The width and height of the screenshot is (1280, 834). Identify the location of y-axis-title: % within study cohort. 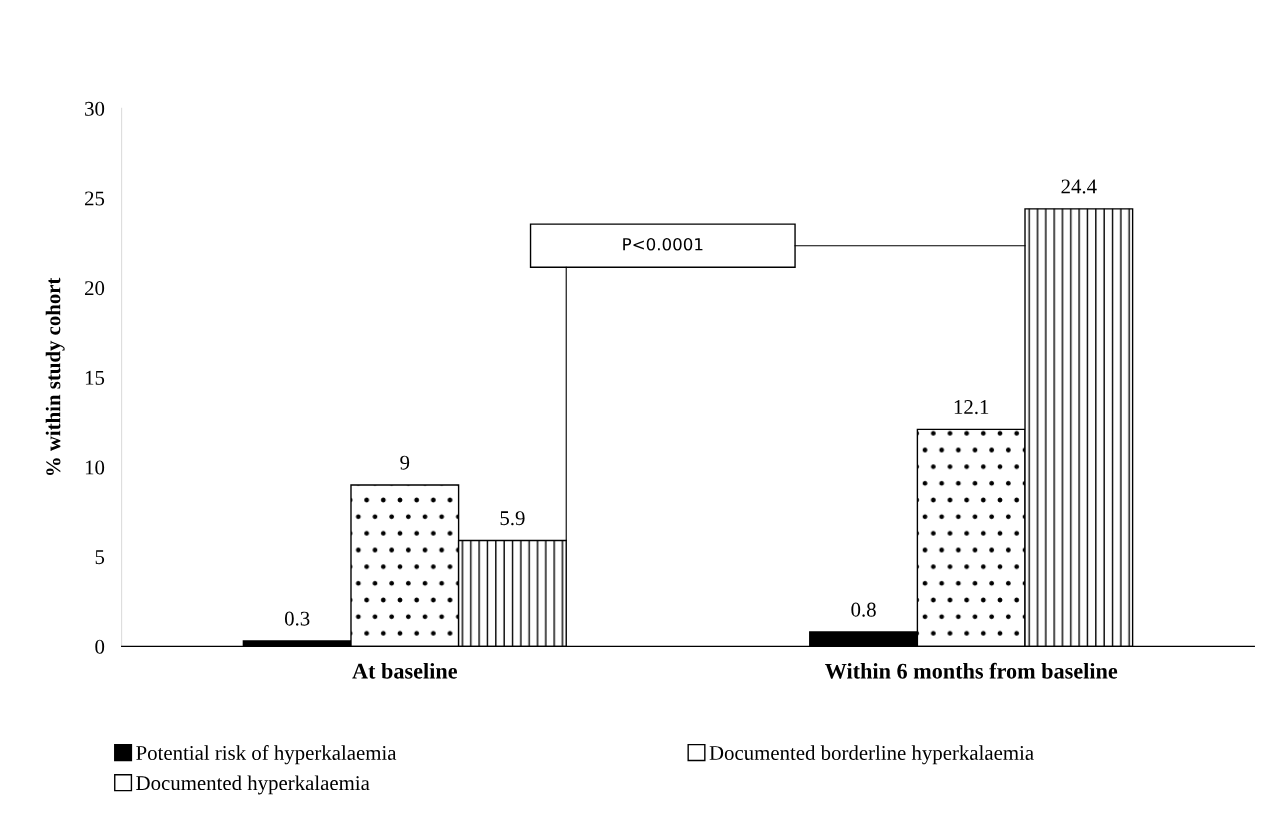
(55, 376).